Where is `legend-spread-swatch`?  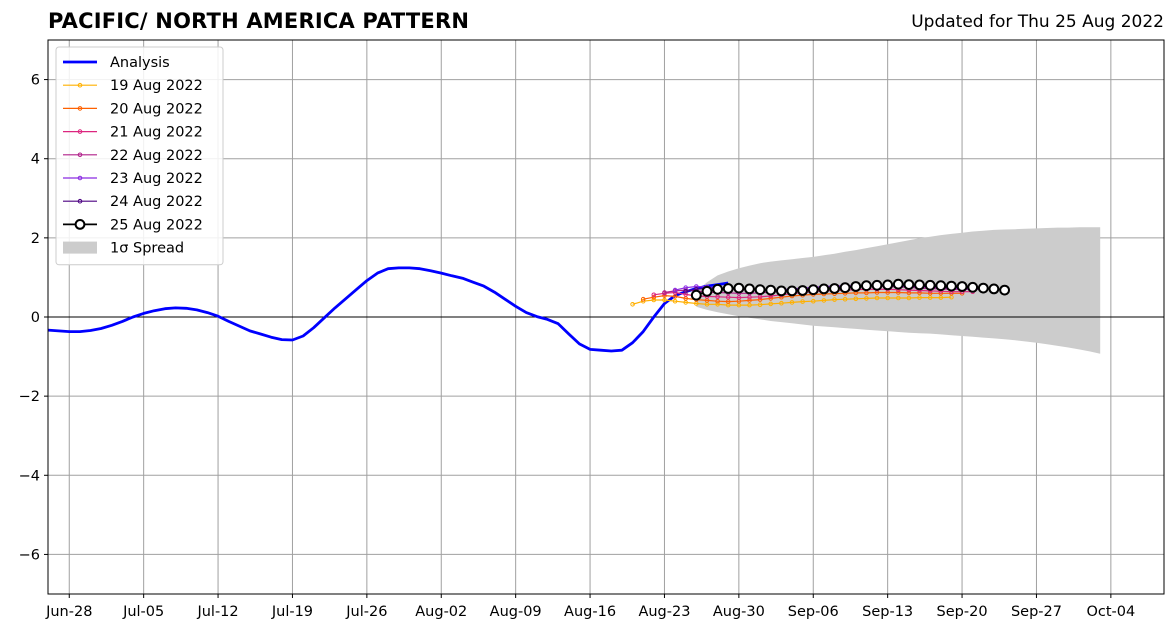 legend-spread-swatch is located at coordinates (80, 247).